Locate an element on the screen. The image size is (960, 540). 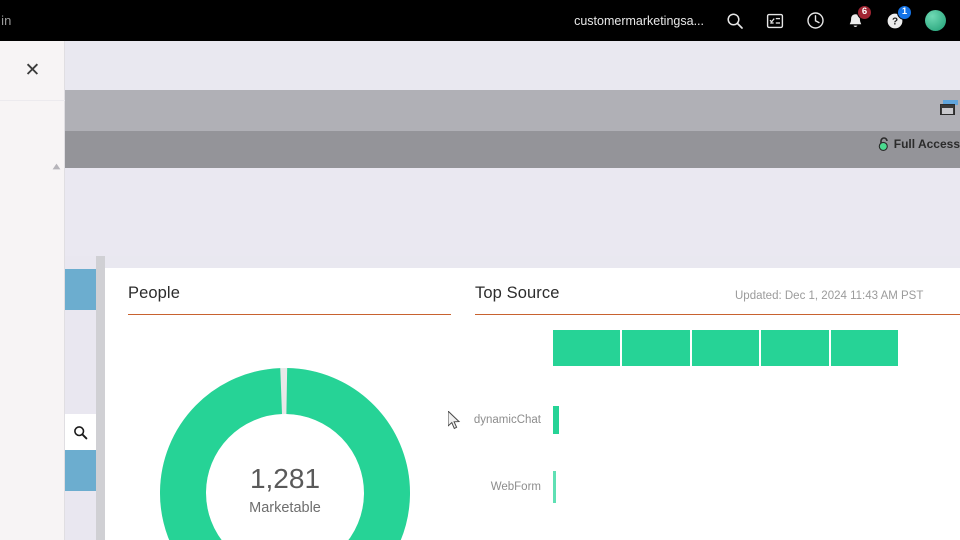
updated-timestamp: Updated: Dec 1, 2024 11:43 AM PST is located at coordinates (829, 296).